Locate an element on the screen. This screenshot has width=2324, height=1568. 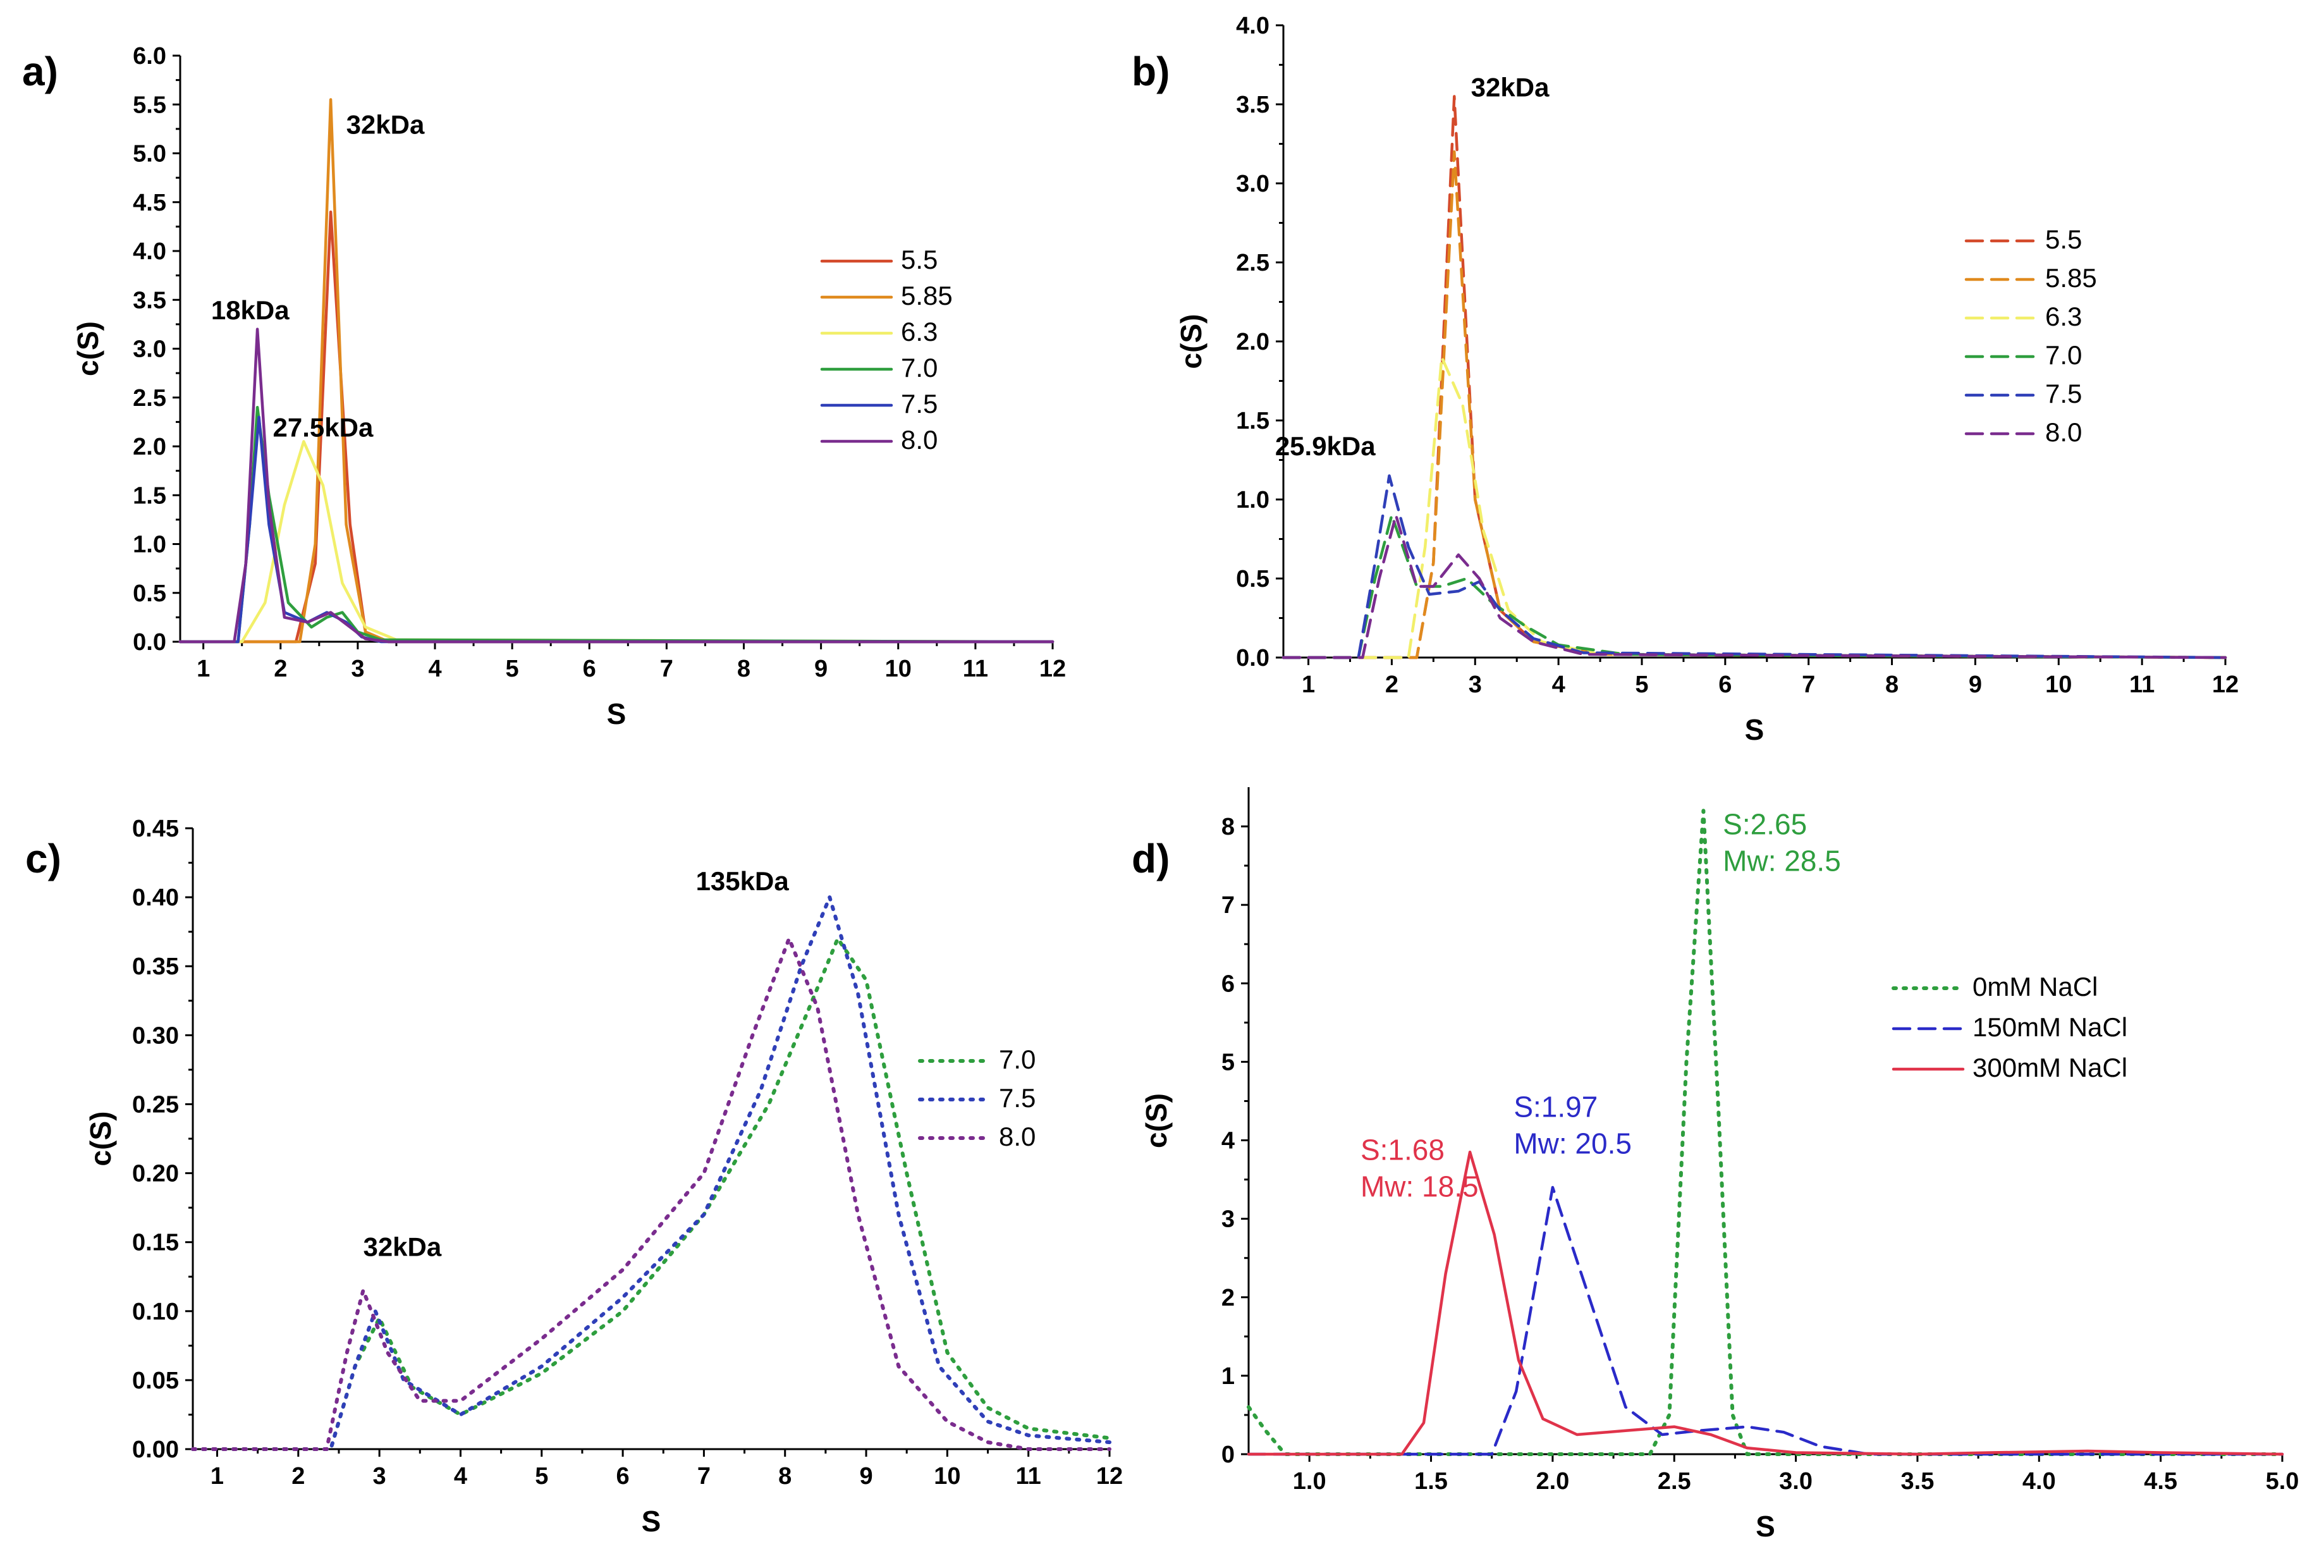
x-tick-label: 8 is located at coordinates (1892, 684).